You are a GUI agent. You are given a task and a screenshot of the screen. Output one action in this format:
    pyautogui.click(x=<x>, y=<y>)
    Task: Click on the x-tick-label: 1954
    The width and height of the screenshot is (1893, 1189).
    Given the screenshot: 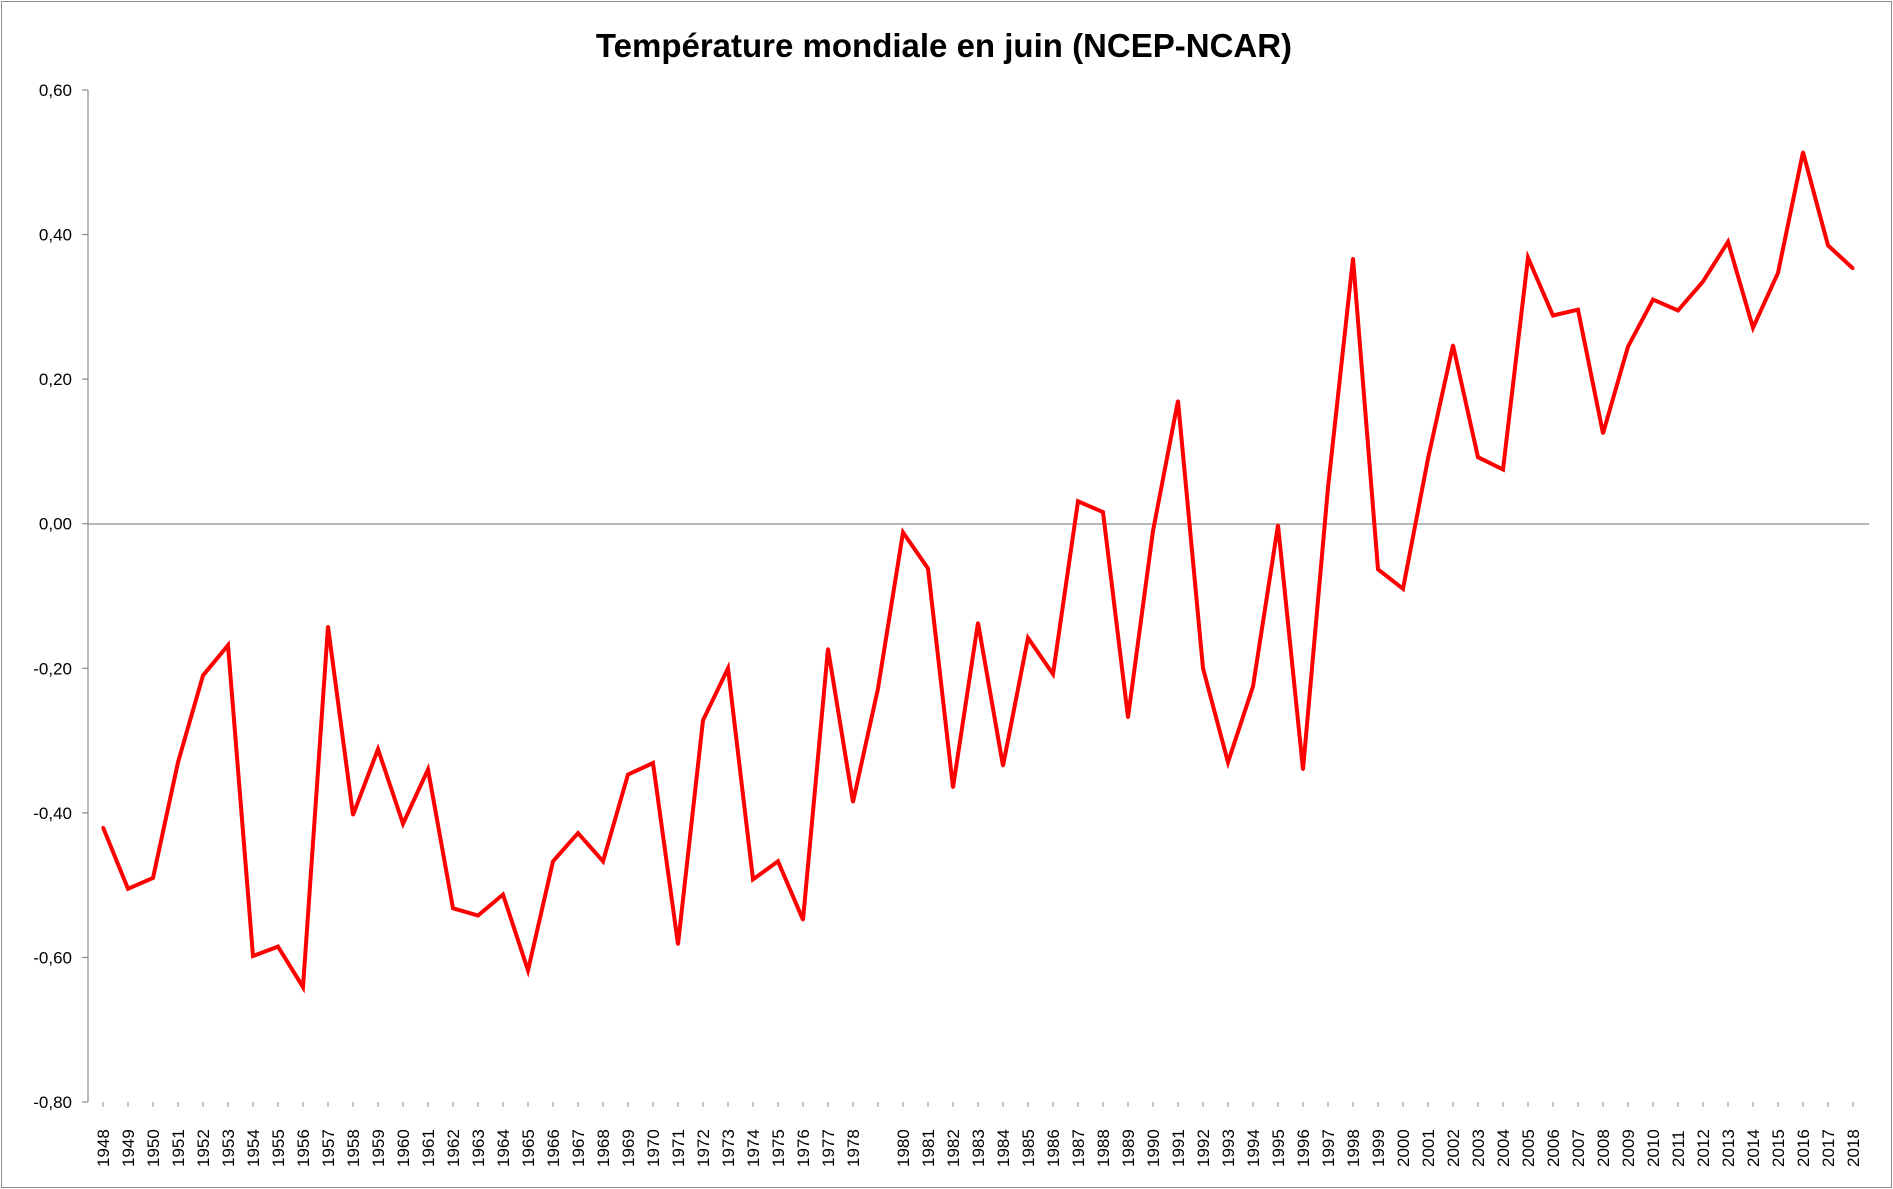 What is the action you would take?
    pyautogui.click(x=253, y=1148)
    